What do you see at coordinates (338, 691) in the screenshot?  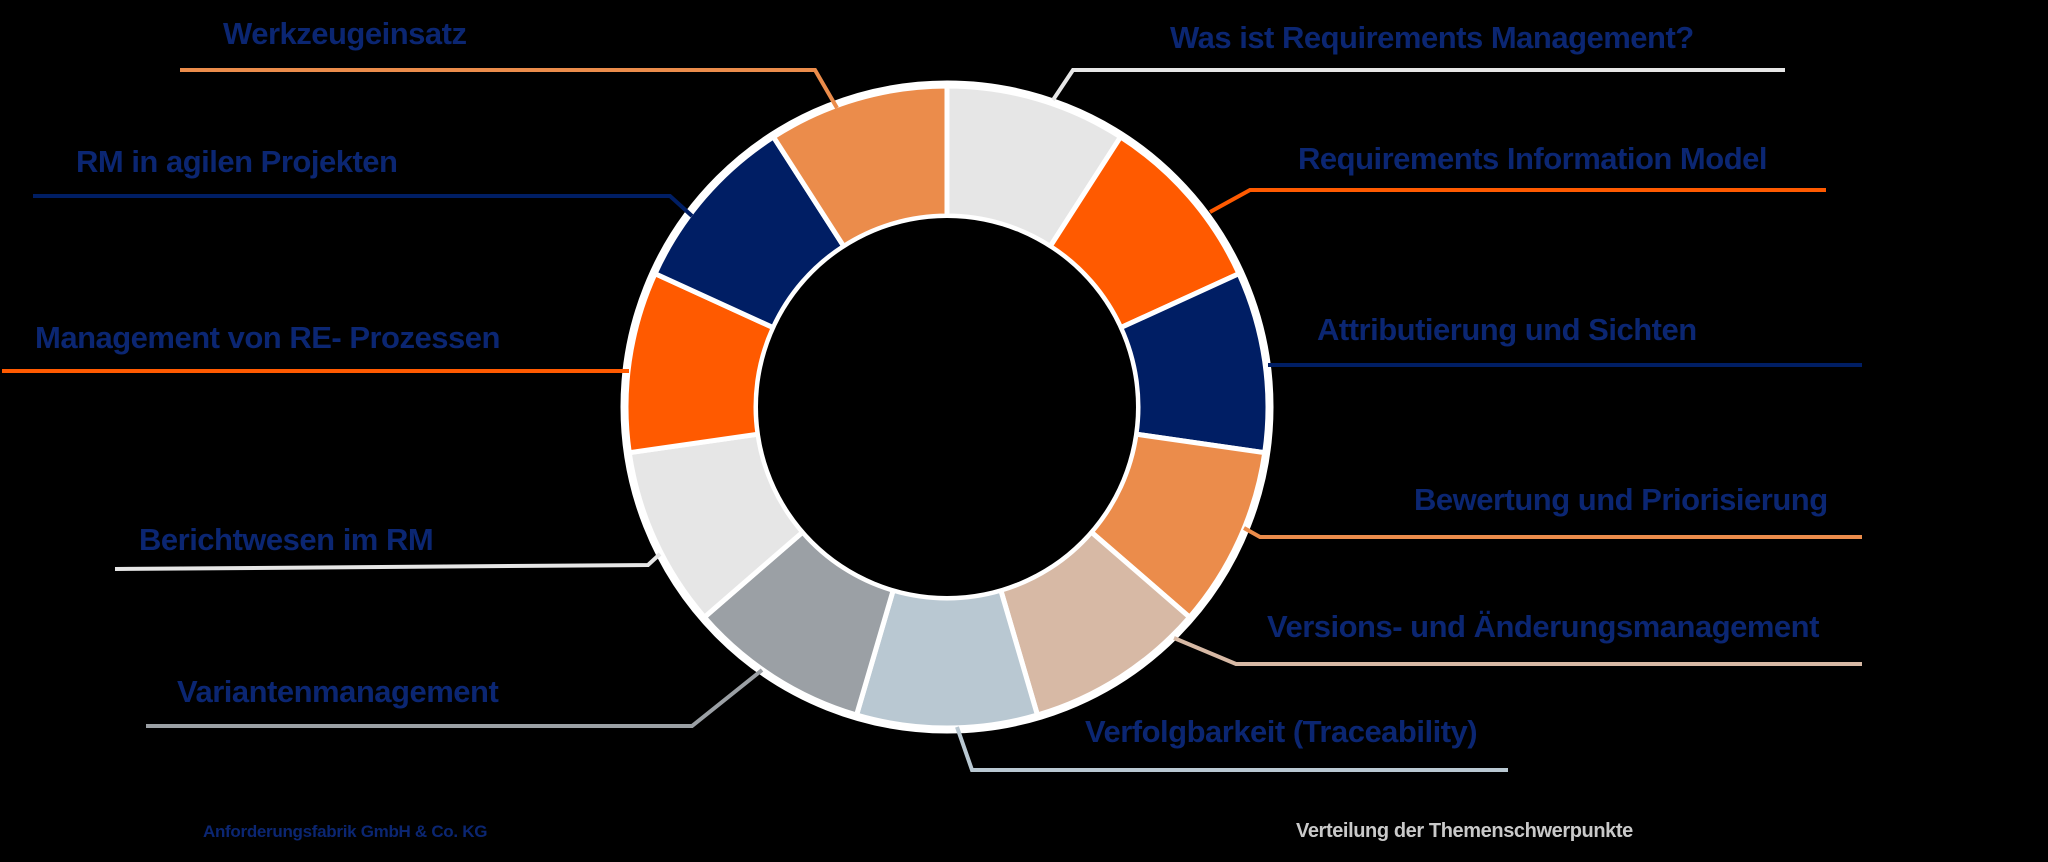 I see `label-varianten: Variantenmanagement` at bounding box center [338, 691].